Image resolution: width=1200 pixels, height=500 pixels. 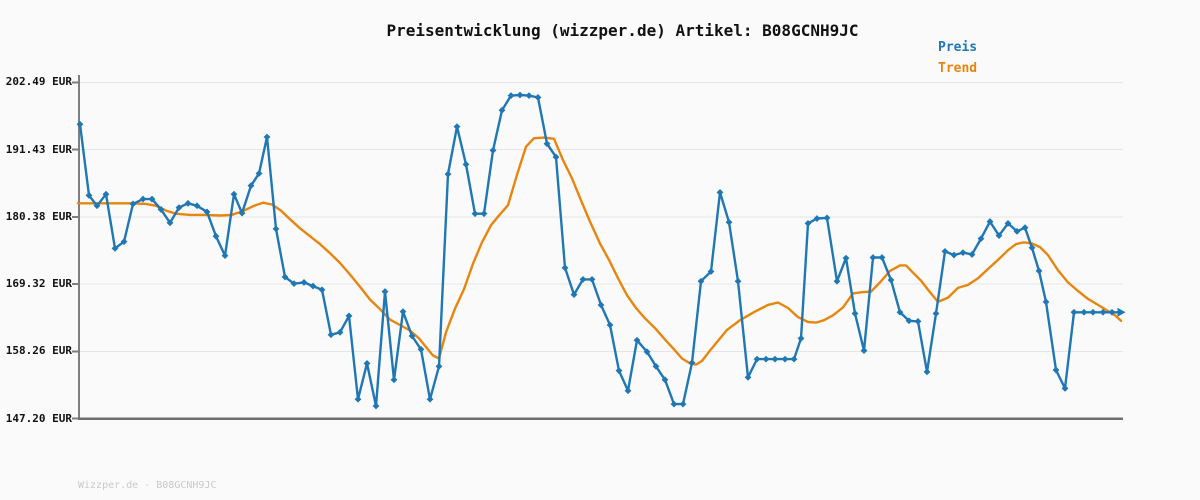 I want to click on y-axis-label: 158.26 EUR, so click(x=38, y=351).